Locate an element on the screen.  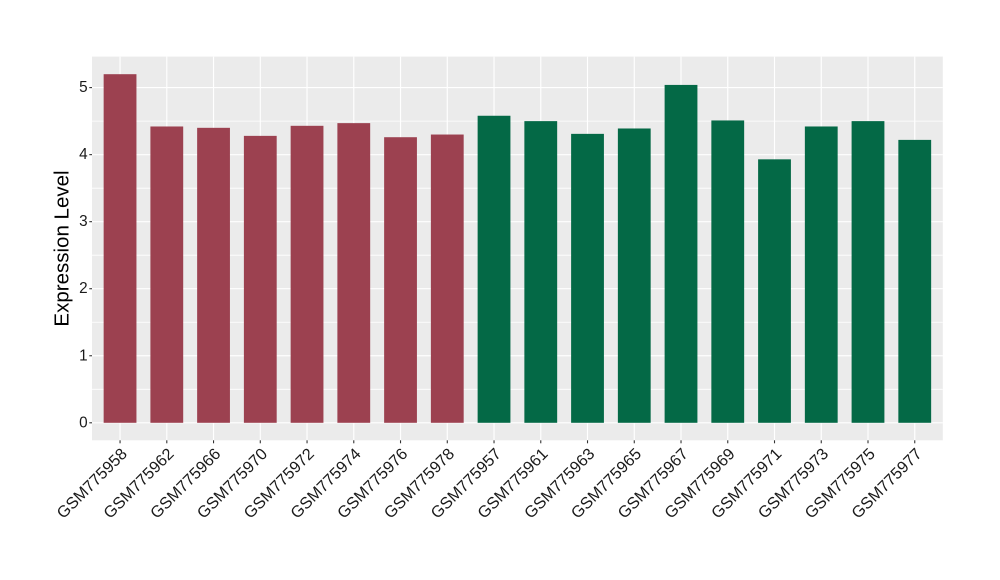
svg-text: Expression Level is located at coordinates (62, 248).